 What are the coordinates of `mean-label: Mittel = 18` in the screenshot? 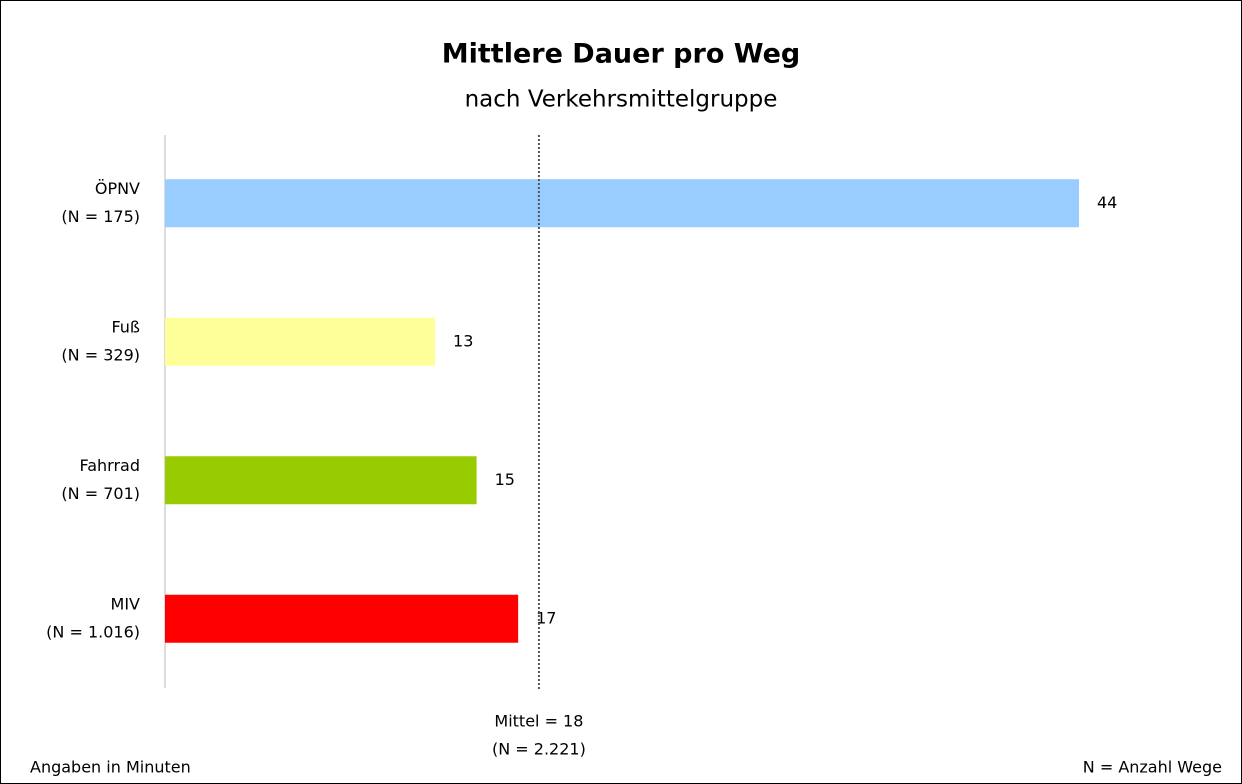 It's located at (538, 721).